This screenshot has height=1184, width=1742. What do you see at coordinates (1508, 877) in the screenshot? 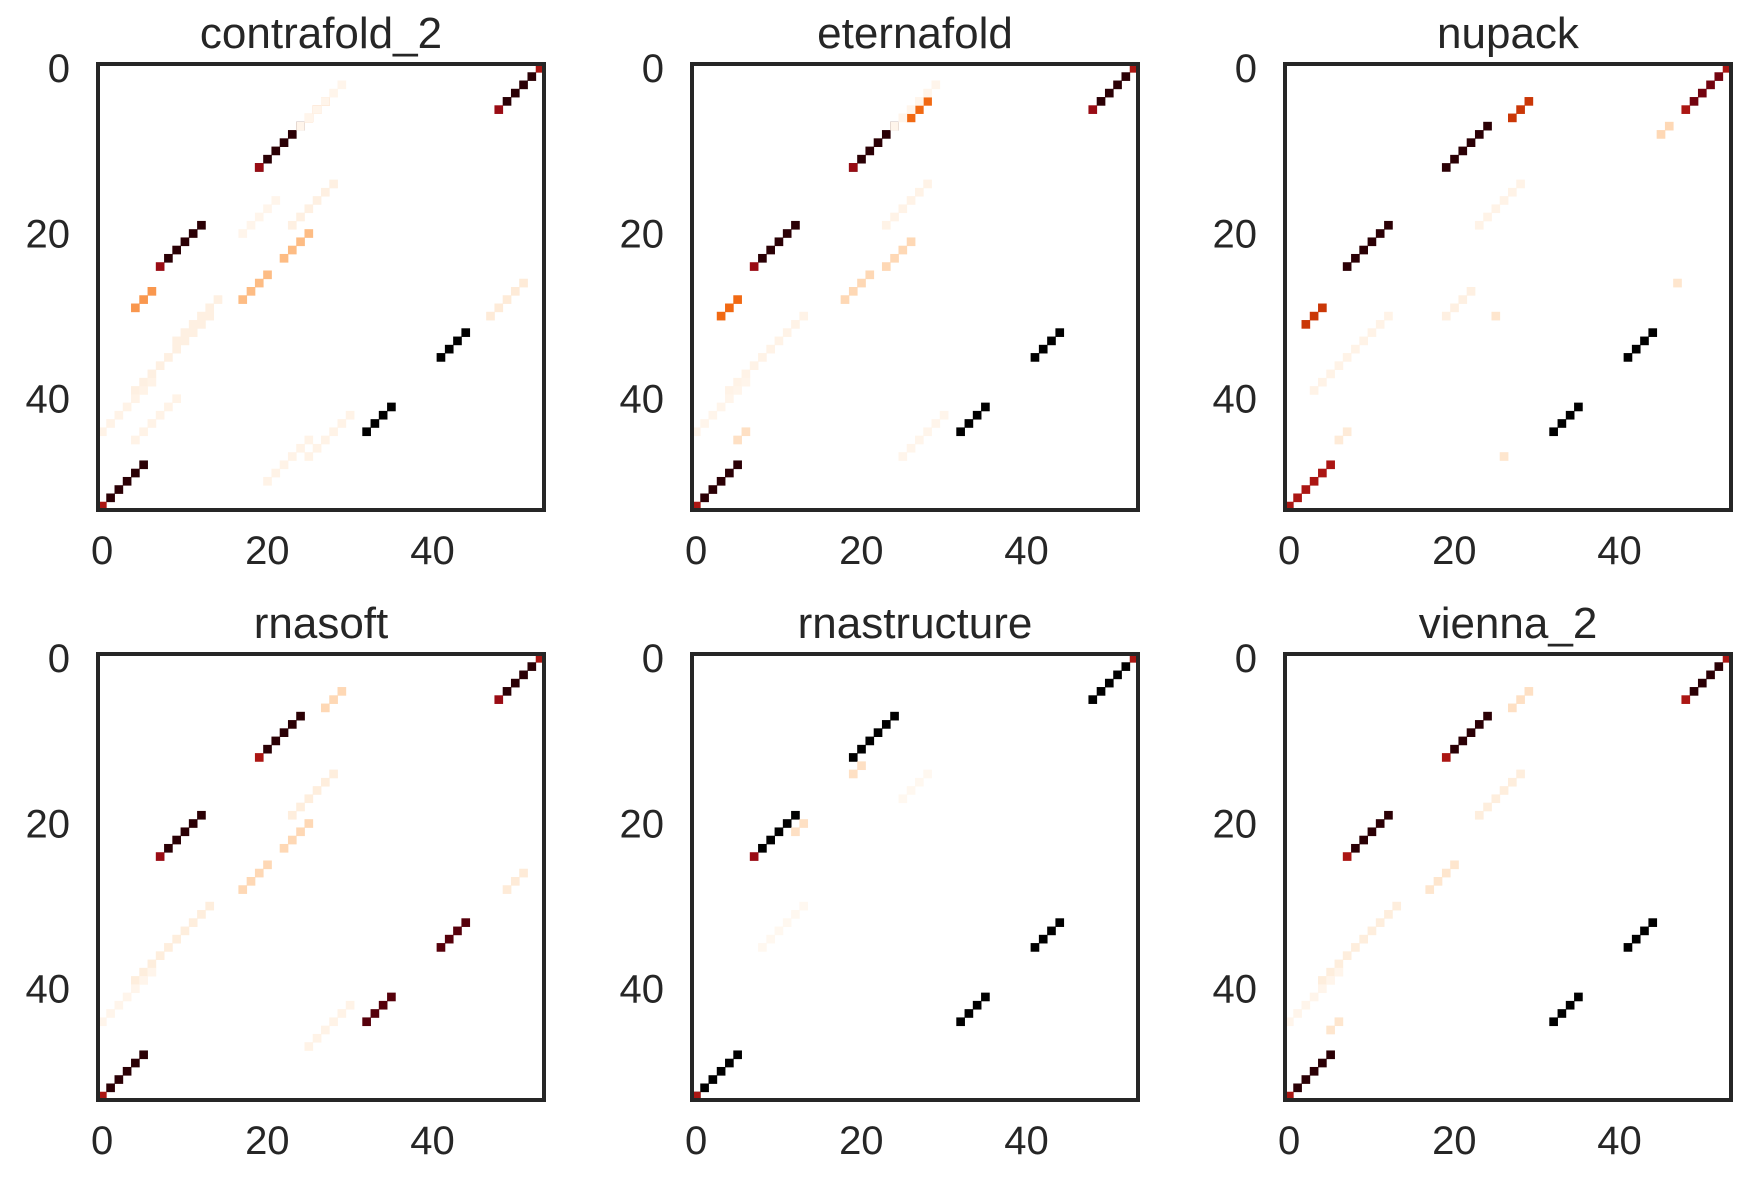
I see `plot-area` at bounding box center [1508, 877].